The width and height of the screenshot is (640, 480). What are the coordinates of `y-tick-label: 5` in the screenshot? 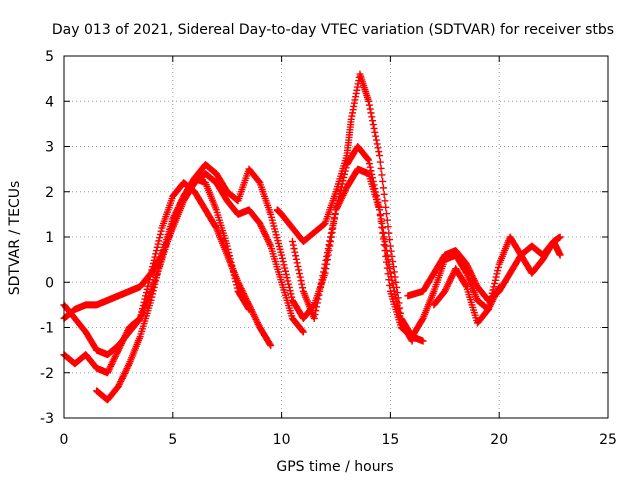 It's located at (49, 57).